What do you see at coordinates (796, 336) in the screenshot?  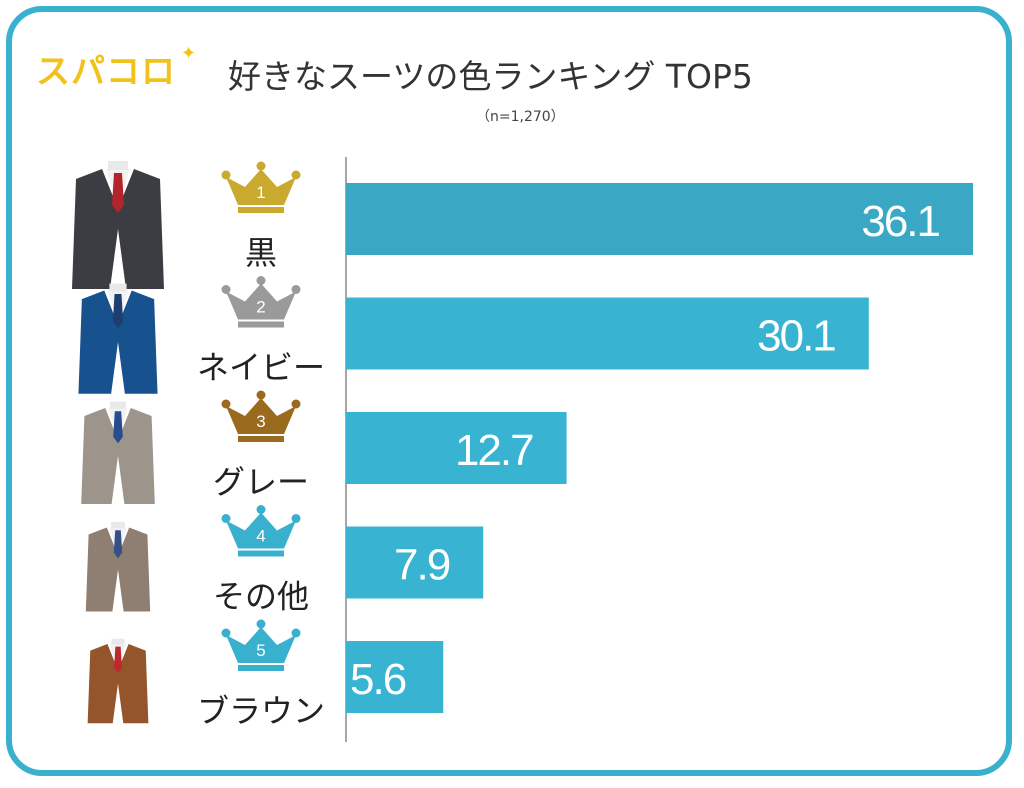 I see `data-label: 30.1` at bounding box center [796, 336].